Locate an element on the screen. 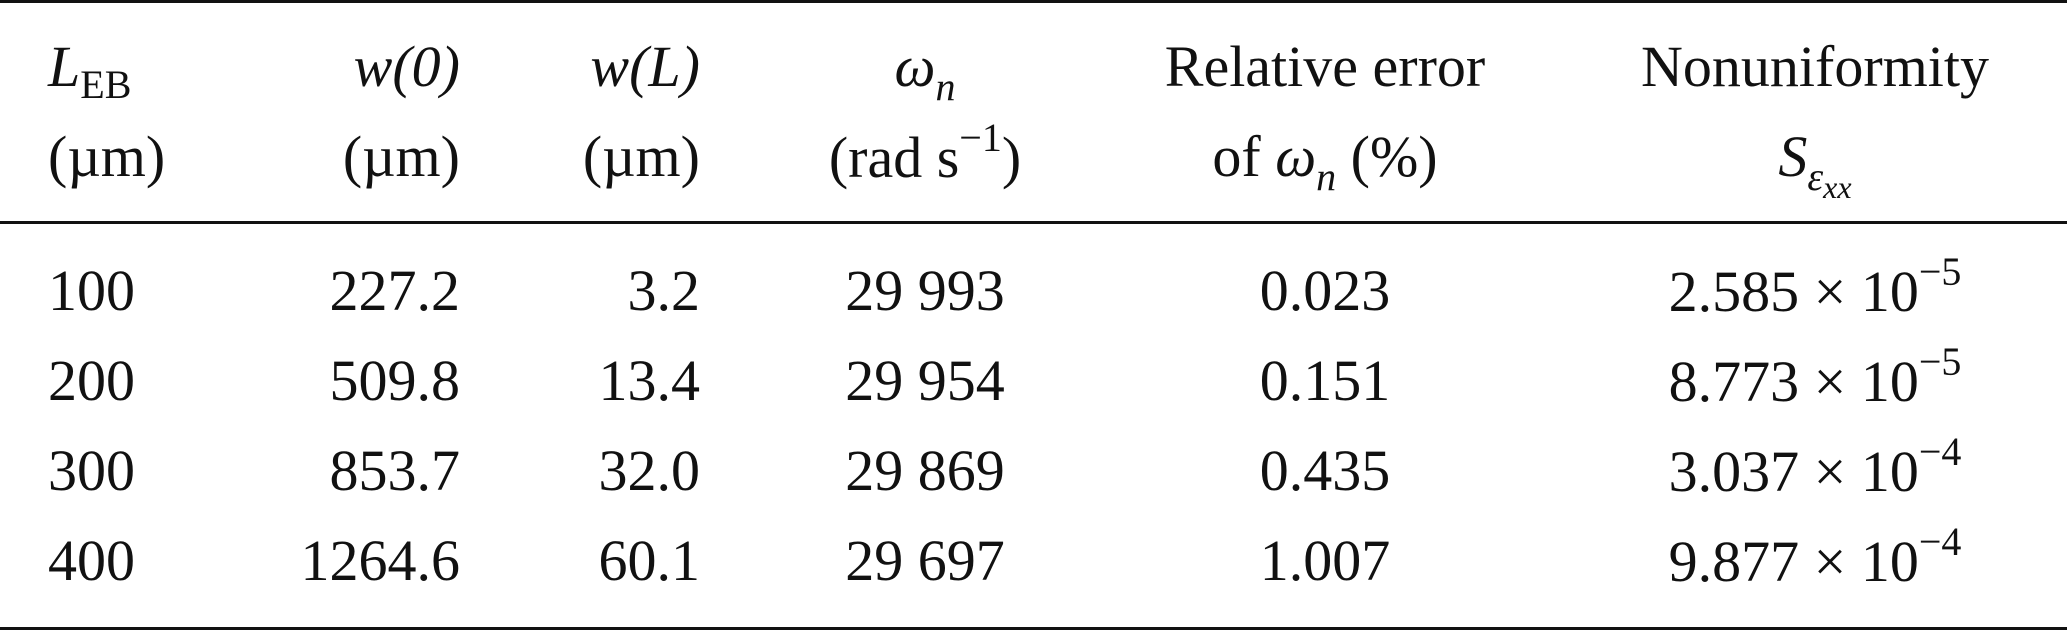 The image size is (2067, 631). header-w0-unit: (µm) is located at coordinates (401, 156).